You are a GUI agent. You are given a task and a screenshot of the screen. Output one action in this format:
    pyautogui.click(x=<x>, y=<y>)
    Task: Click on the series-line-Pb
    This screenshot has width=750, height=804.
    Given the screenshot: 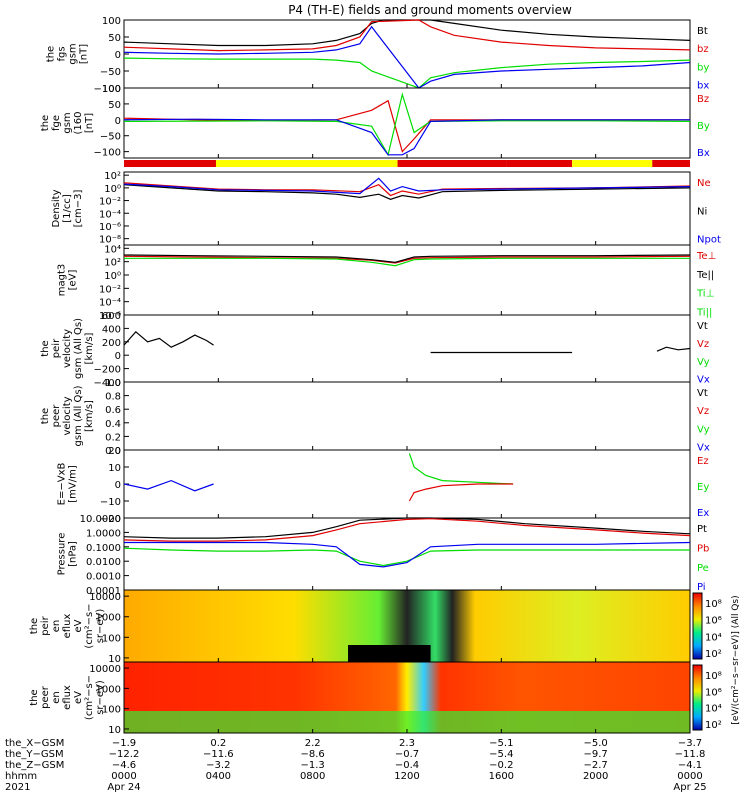 What is the action you would take?
    pyautogui.click(x=407, y=530)
    